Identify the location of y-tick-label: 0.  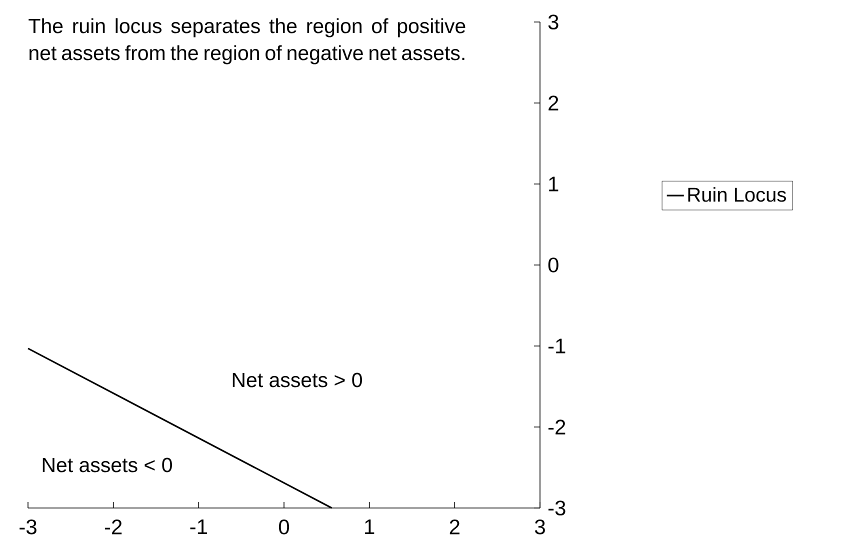
(553, 265).